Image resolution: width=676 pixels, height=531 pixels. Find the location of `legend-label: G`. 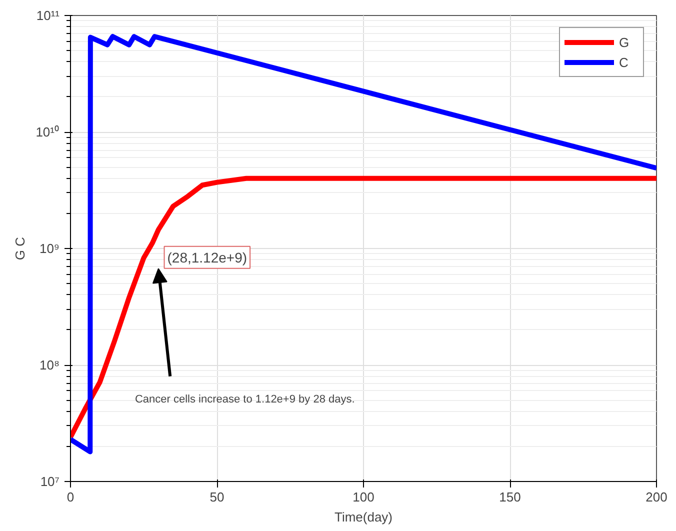

legend-label: G is located at coordinates (624, 42).